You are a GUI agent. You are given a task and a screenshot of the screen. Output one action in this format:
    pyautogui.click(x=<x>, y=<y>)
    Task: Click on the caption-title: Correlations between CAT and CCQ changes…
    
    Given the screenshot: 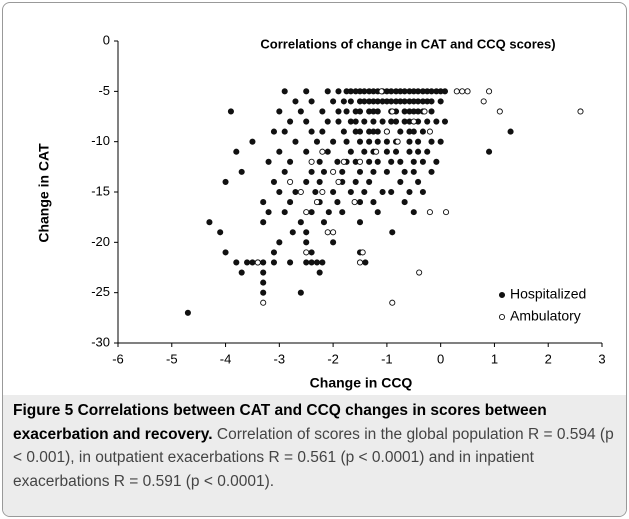 What is the action you would take?
    pyautogui.click(x=280, y=422)
    